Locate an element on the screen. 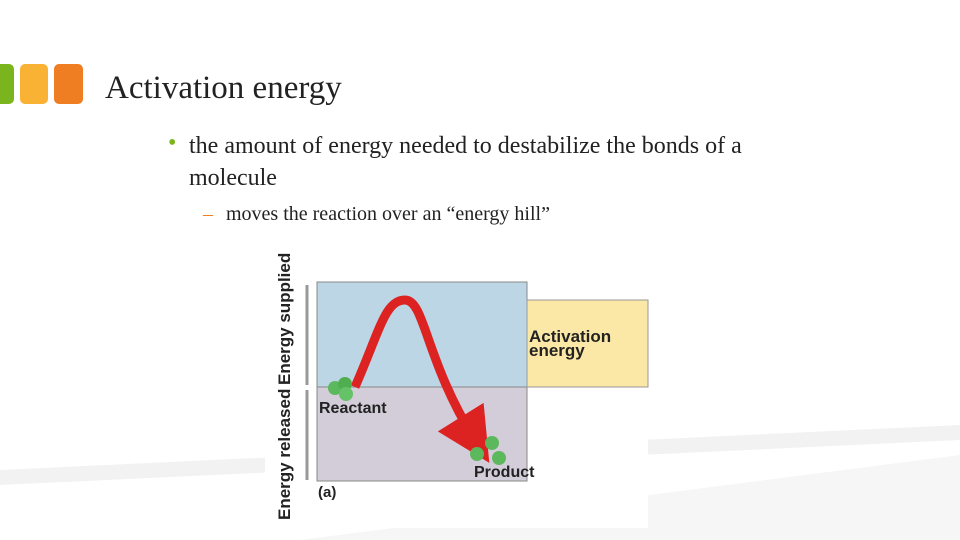 The image size is (960, 540). activation-box is located at coordinates (587, 343).